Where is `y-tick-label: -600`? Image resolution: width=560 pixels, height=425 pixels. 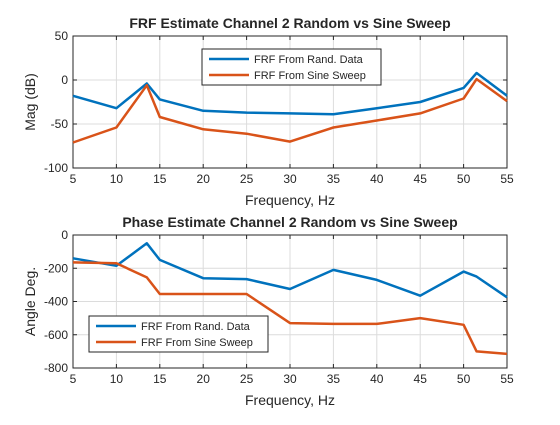
y-tick-label: -600 is located at coordinates (56, 335).